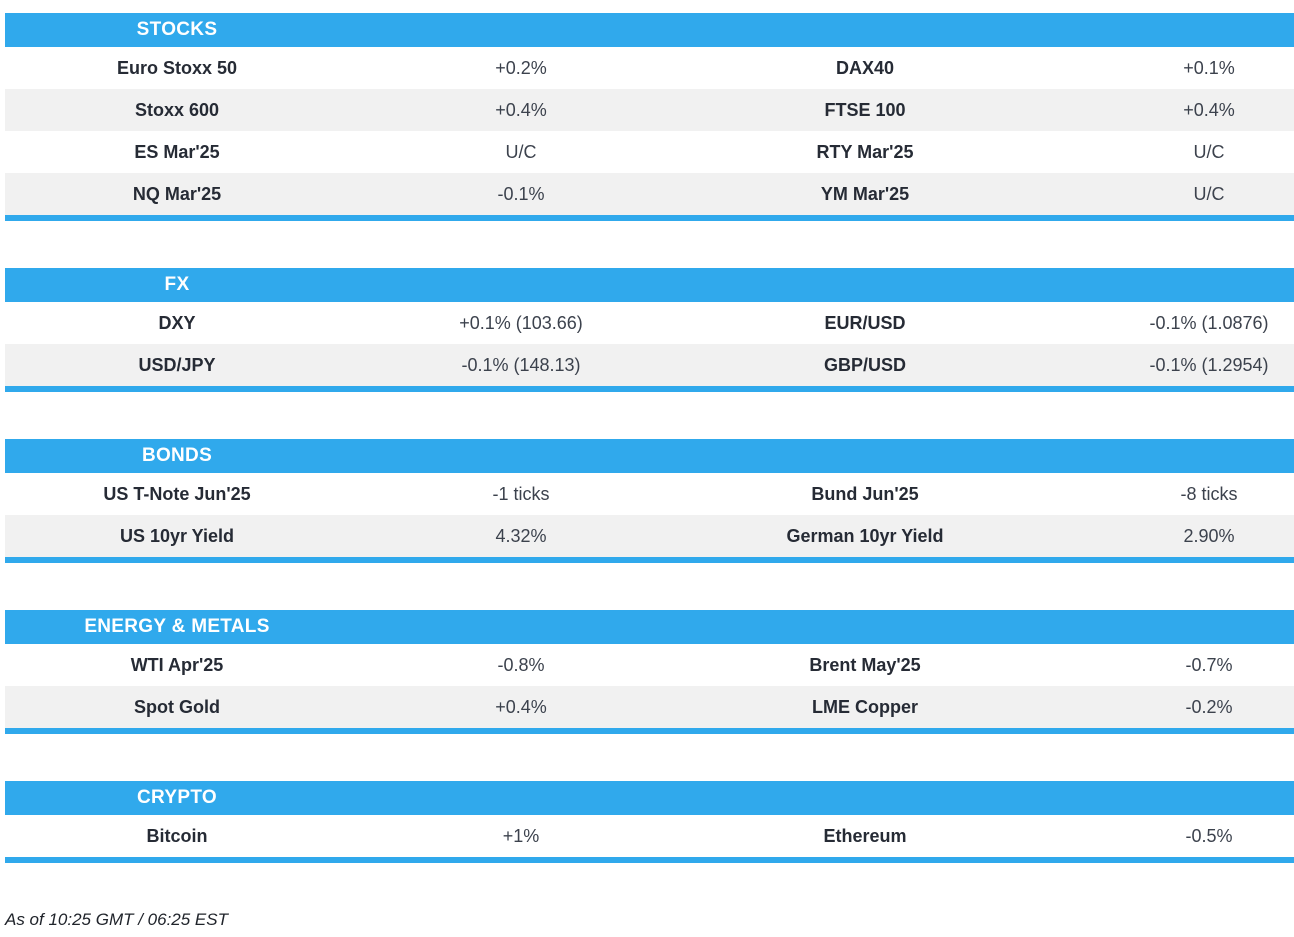  What do you see at coordinates (865, 109) in the screenshot?
I see `instrument-name: FTSE 100` at bounding box center [865, 109].